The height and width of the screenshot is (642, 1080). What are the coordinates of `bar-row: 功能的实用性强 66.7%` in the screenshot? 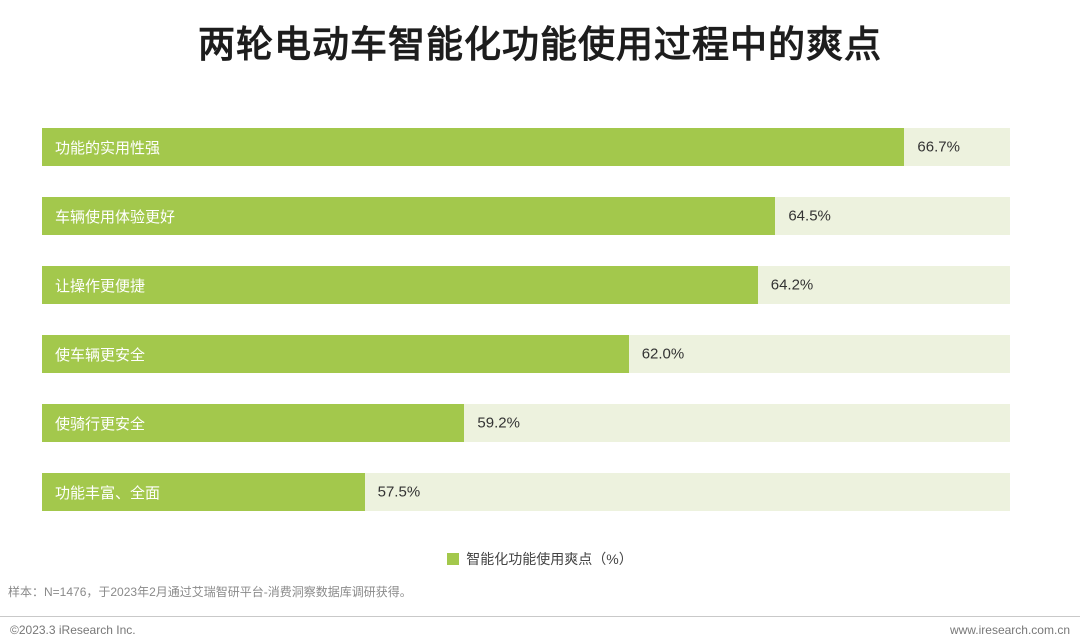 It's located at (526, 147).